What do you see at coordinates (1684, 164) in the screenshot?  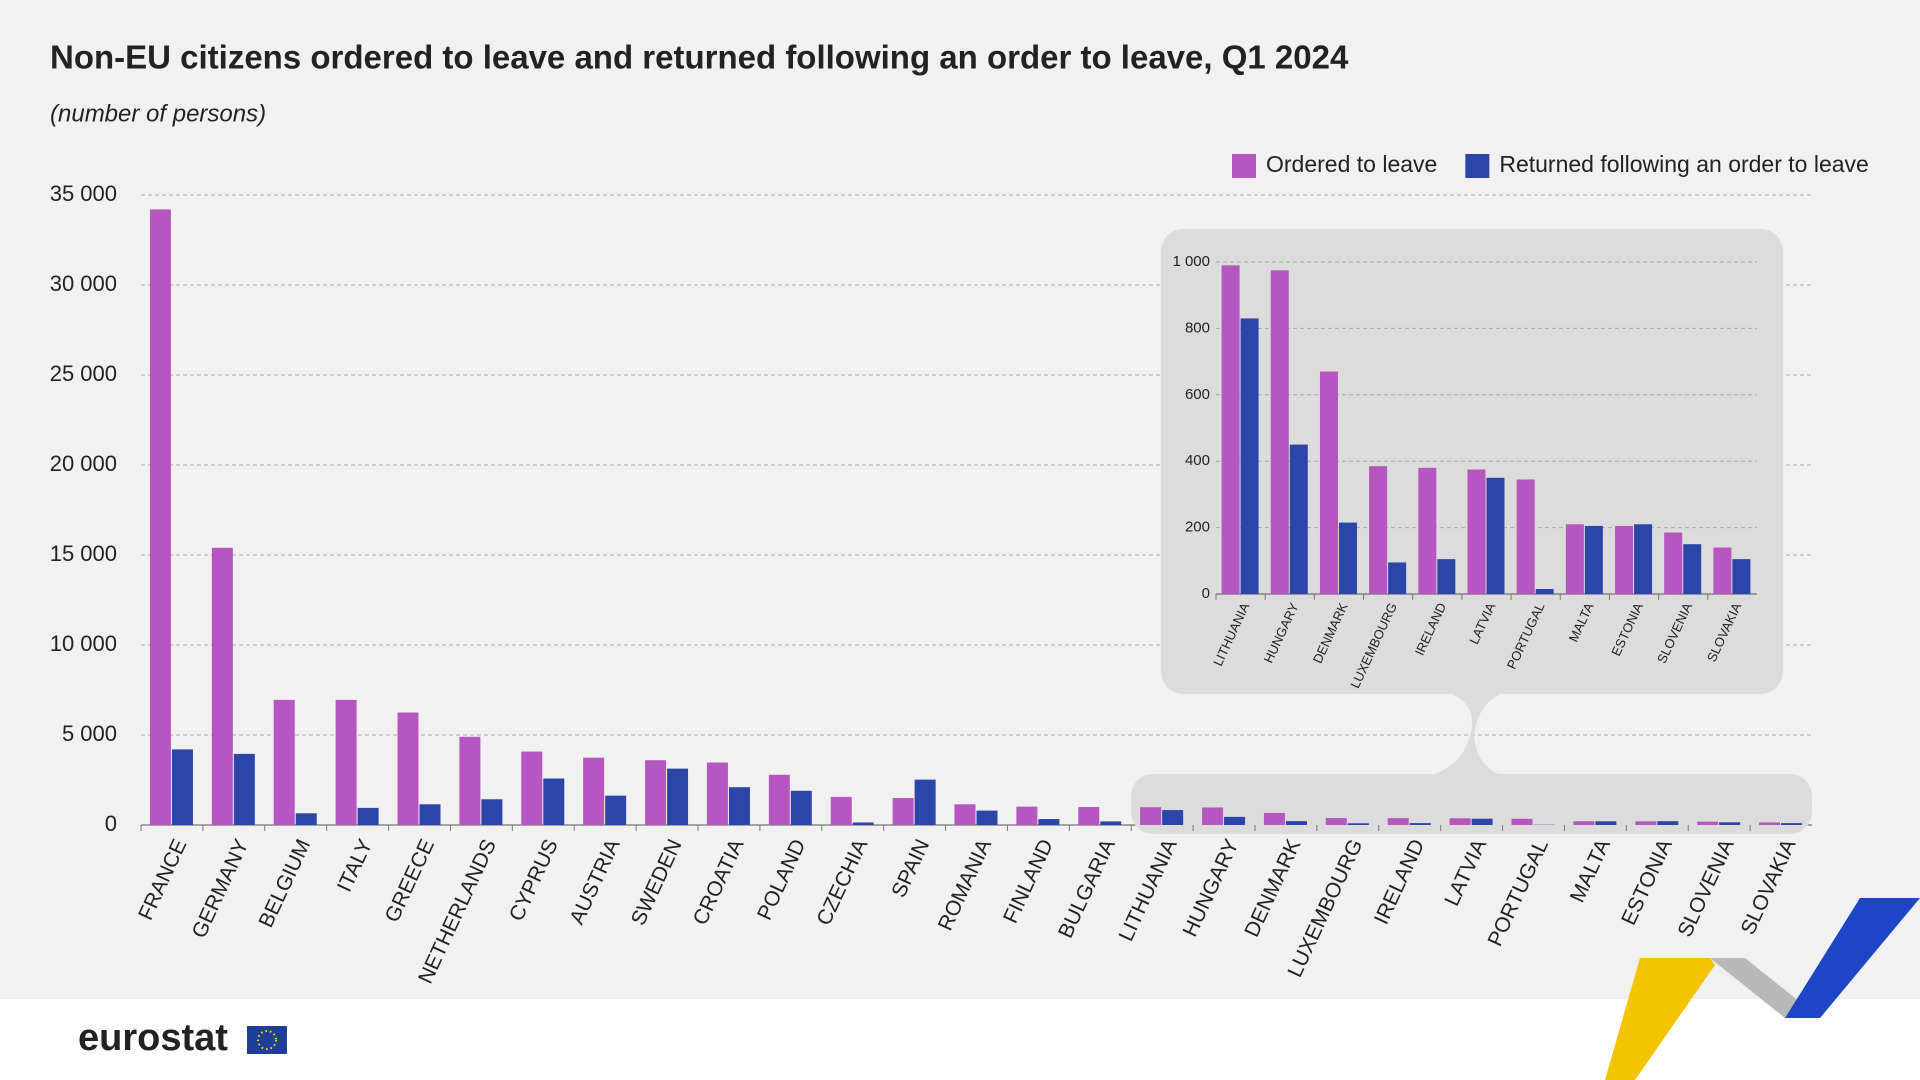 I see `legend-label: Returned following an order to leave` at bounding box center [1684, 164].